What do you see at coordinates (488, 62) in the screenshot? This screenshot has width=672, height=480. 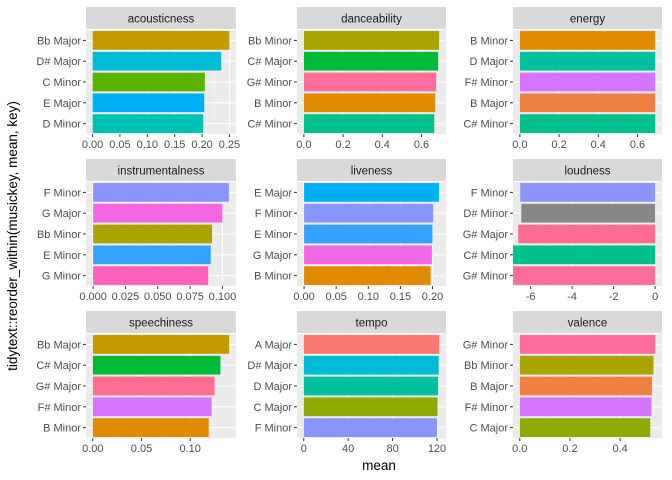 I see `y-tick-label: D Major` at bounding box center [488, 62].